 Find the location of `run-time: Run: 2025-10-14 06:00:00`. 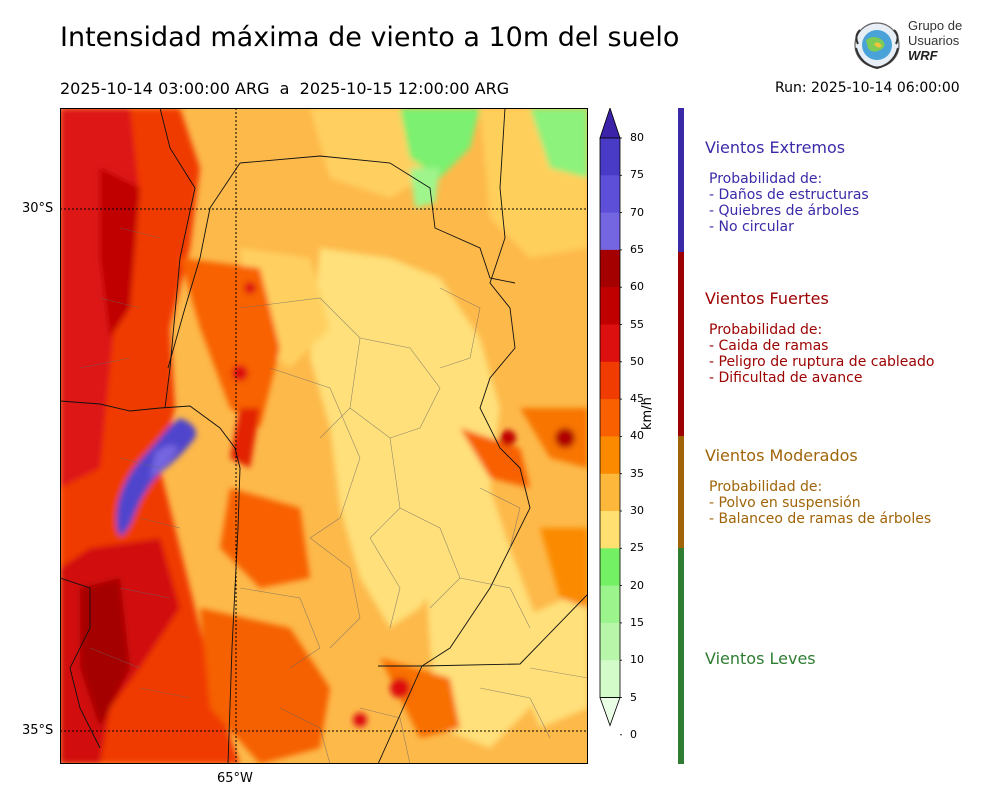

run-time: Run: 2025-10-14 06:00:00 is located at coordinates (867, 88).